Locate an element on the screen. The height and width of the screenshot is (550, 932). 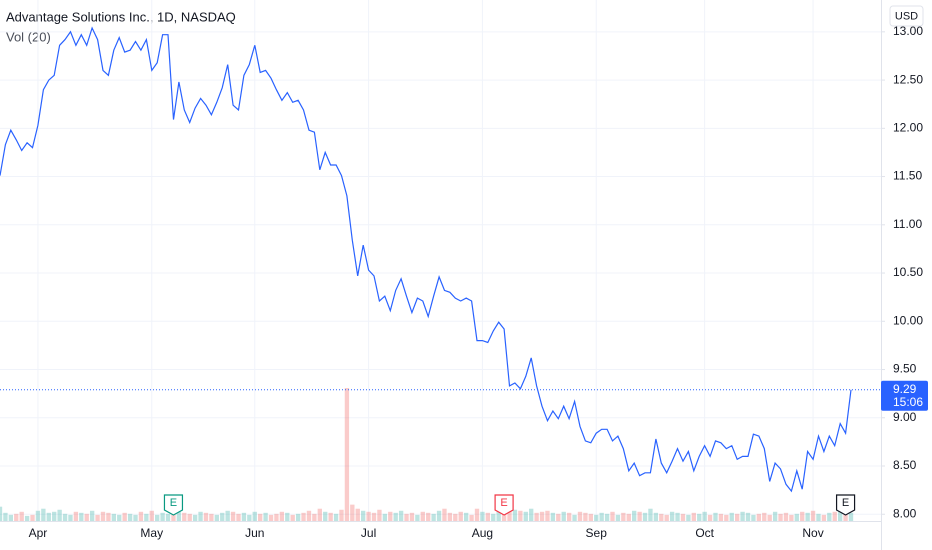
volume-label: Vol (20) is located at coordinates (28, 36).